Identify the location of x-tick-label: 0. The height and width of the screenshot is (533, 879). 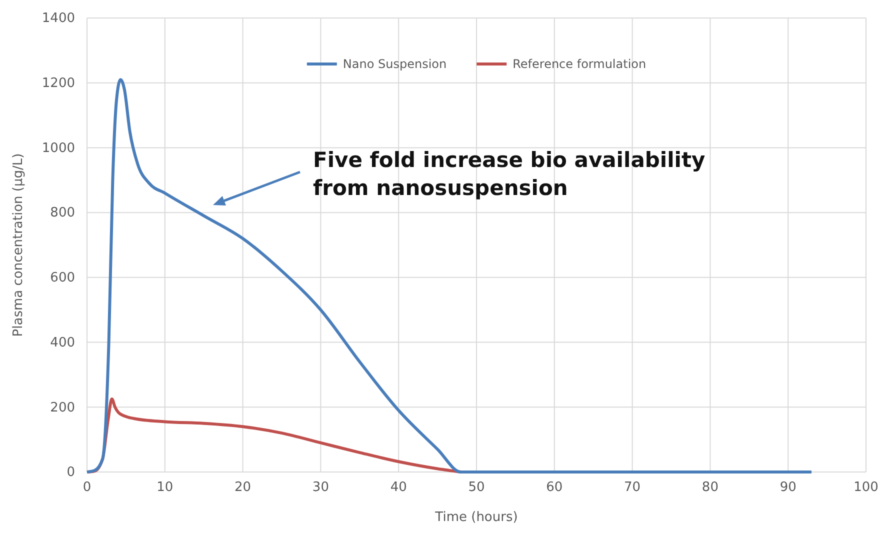
(87, 488).